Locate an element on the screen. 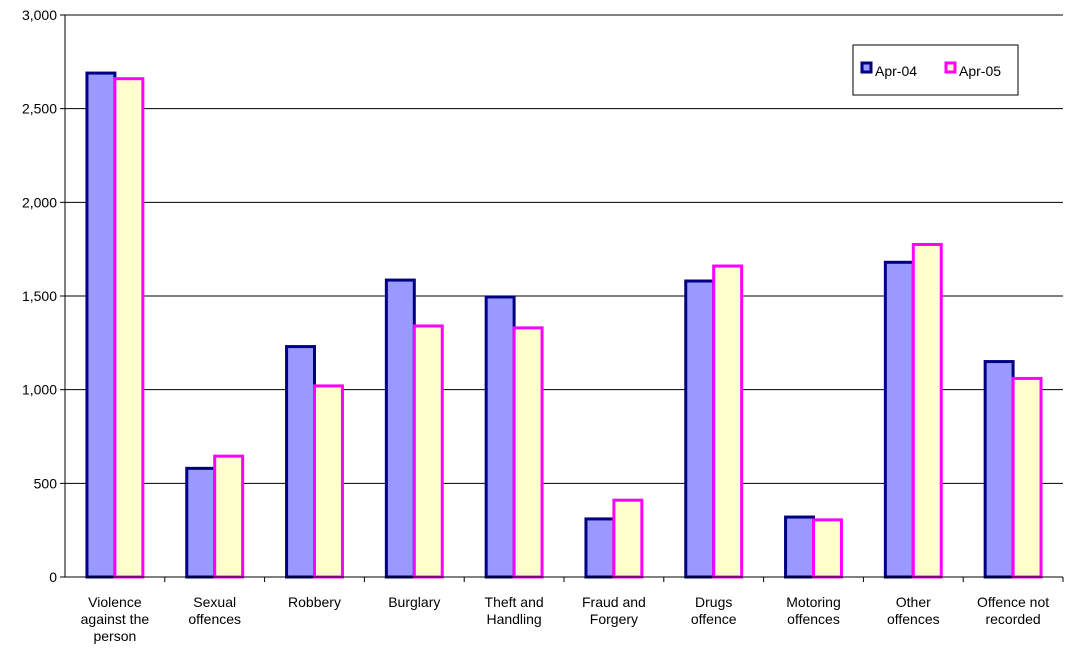 This screenshot has width=1067, height=659. y-tick-label: 500 is located at coordinates (46, 483).